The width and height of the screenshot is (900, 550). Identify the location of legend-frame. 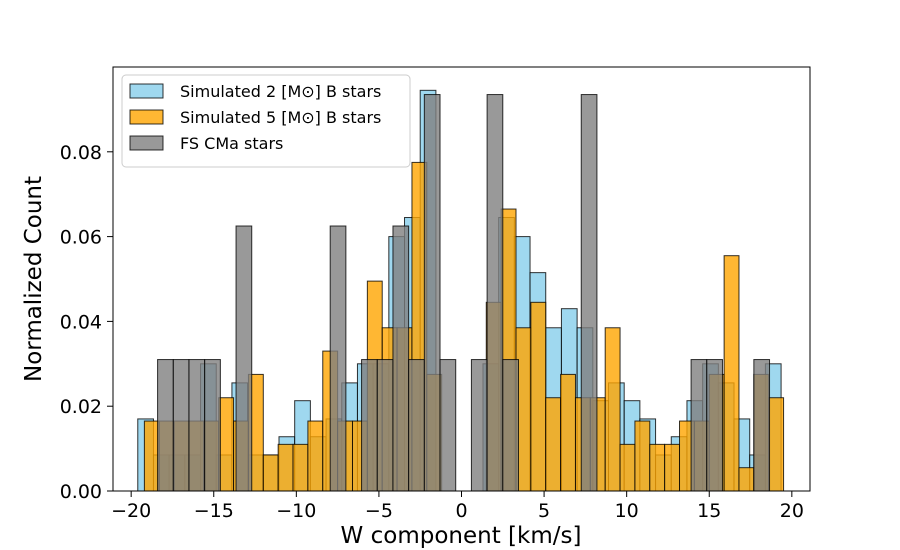
(266, 121).